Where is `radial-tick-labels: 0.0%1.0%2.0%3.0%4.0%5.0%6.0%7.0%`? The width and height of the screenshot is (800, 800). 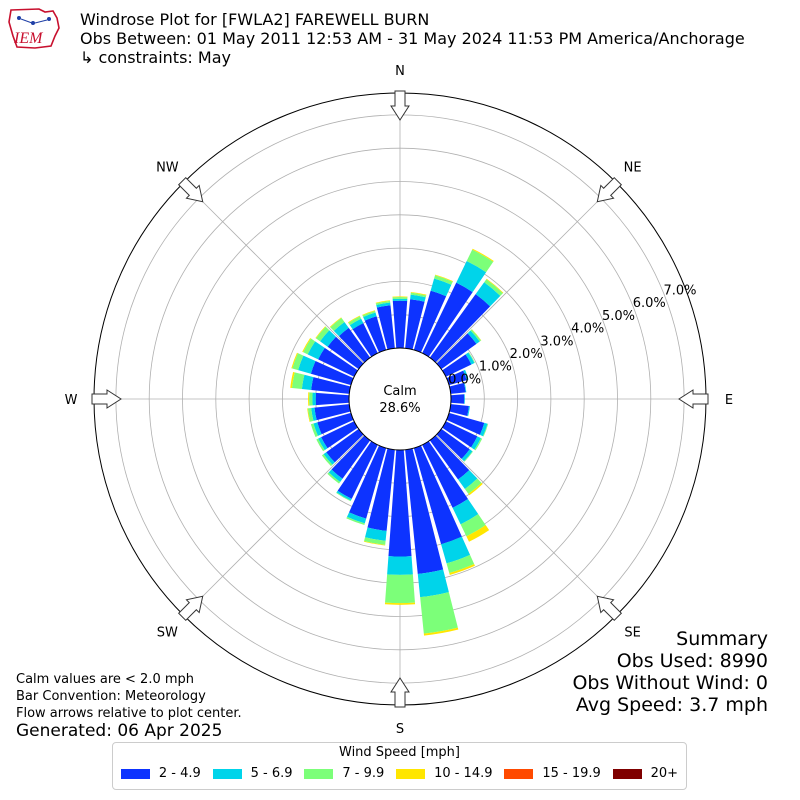 radial-tick-labels: 0.0%1.0%2.0%3.0%4.0%5.0%6.0%7.0% is located at coordinates (572, 335).